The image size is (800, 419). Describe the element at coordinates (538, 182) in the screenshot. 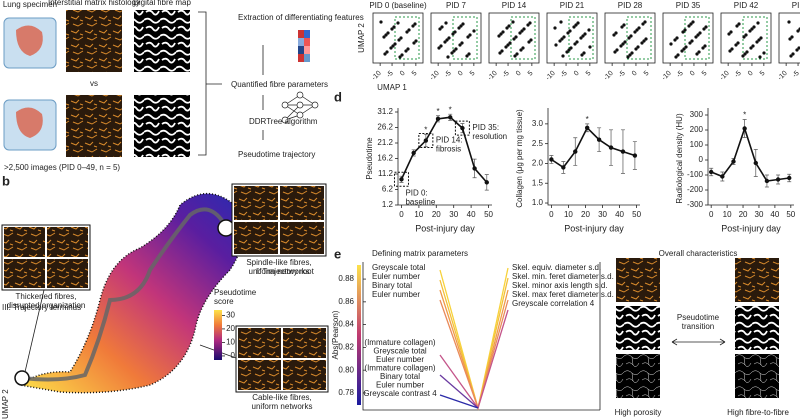

I see `y-tick-label: 1.5` at that location.